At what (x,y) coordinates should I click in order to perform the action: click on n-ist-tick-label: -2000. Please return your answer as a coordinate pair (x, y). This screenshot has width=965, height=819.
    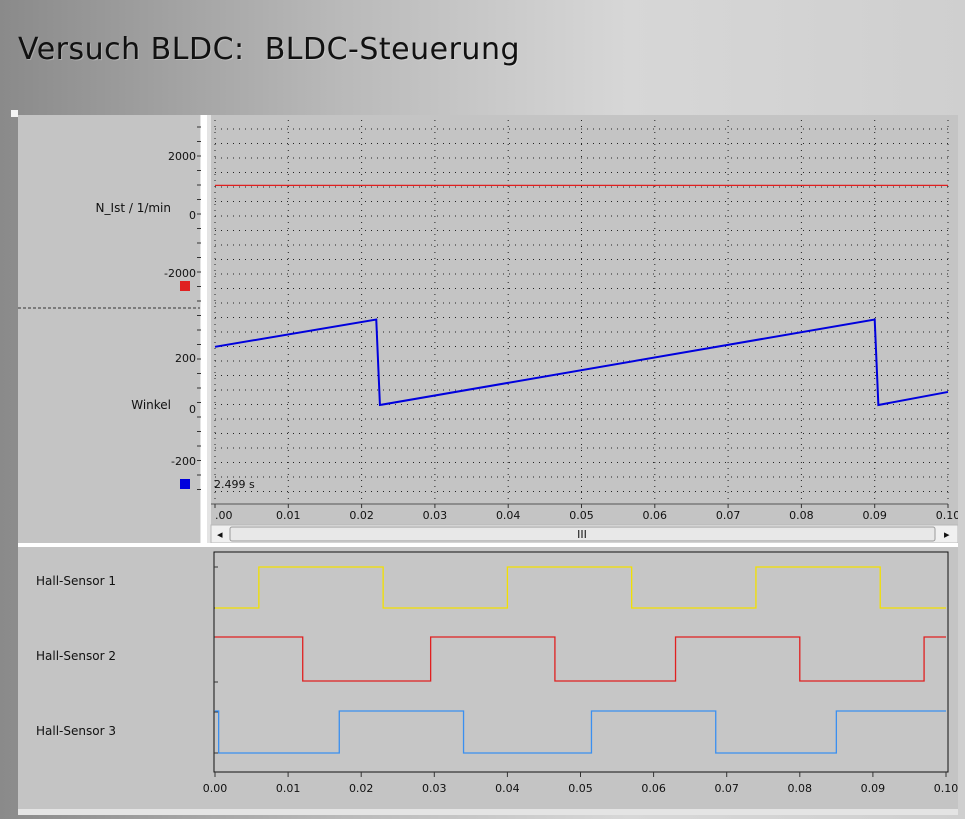
    Looking at the image, I should click on (180, 273).